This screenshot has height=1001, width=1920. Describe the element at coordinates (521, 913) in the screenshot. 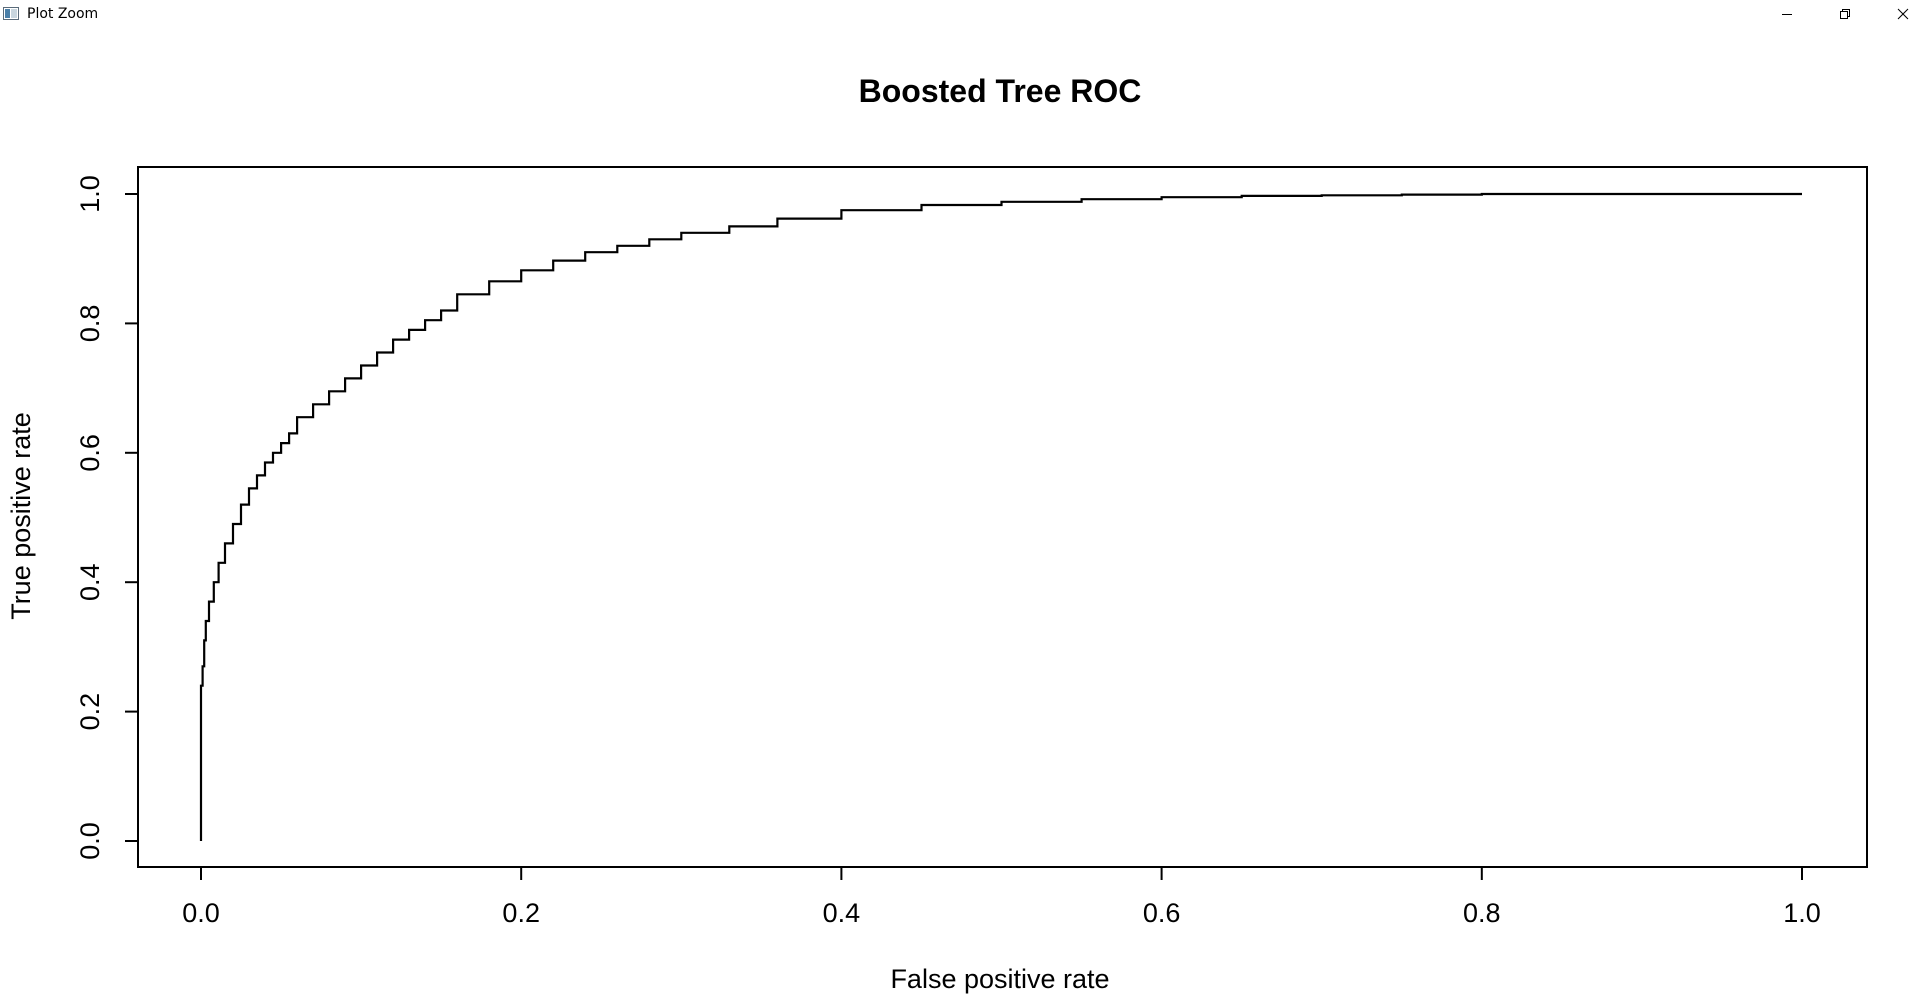

I see `x-tick-label: 0.2` at that location.